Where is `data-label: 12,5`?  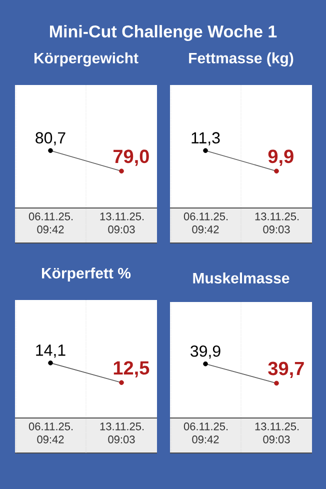
data-label: 12,5 is located at coordinates (132, 369).